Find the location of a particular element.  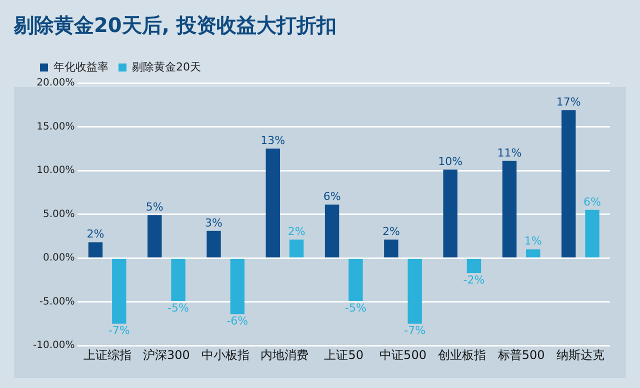

data-label: 1% is located at coordinates (533, 241).